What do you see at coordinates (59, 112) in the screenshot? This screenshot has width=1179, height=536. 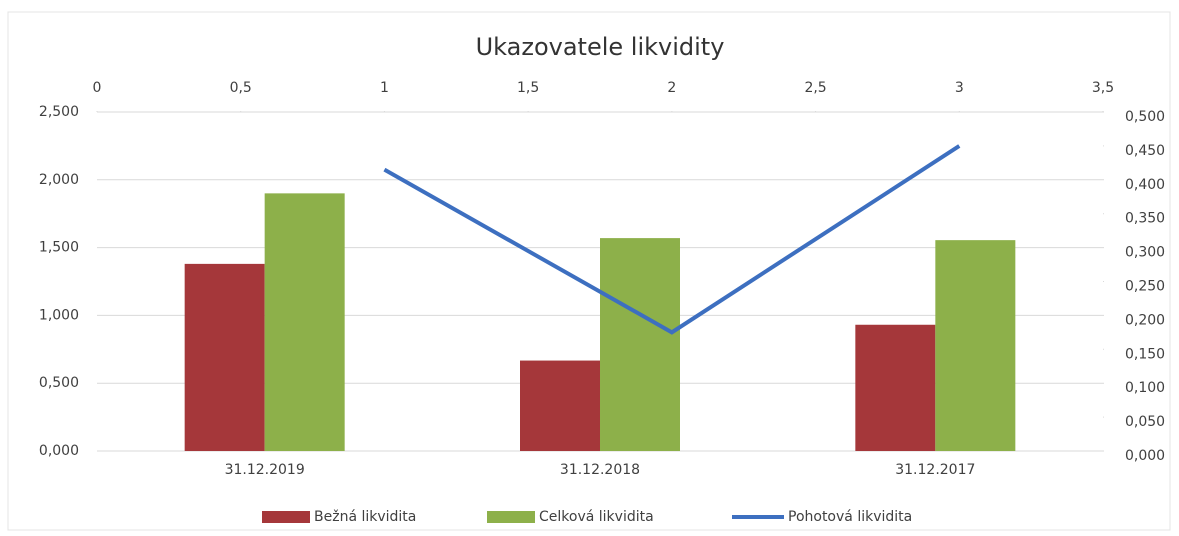 I see `y-tick-label: 2,500` at bounding box center [59, 112].